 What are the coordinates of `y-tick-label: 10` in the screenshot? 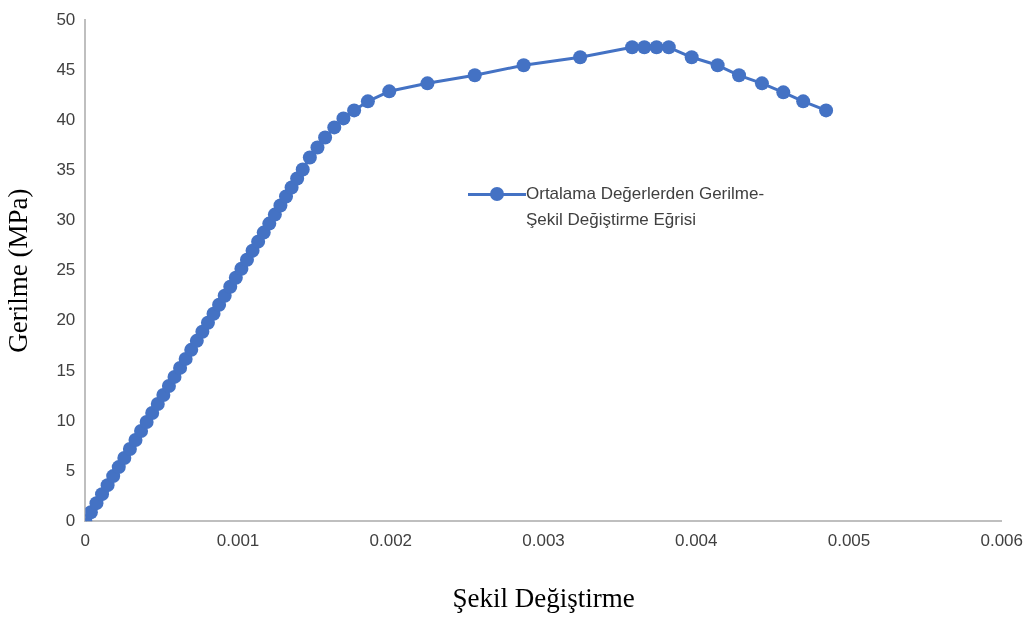 It's located at (66, 420).